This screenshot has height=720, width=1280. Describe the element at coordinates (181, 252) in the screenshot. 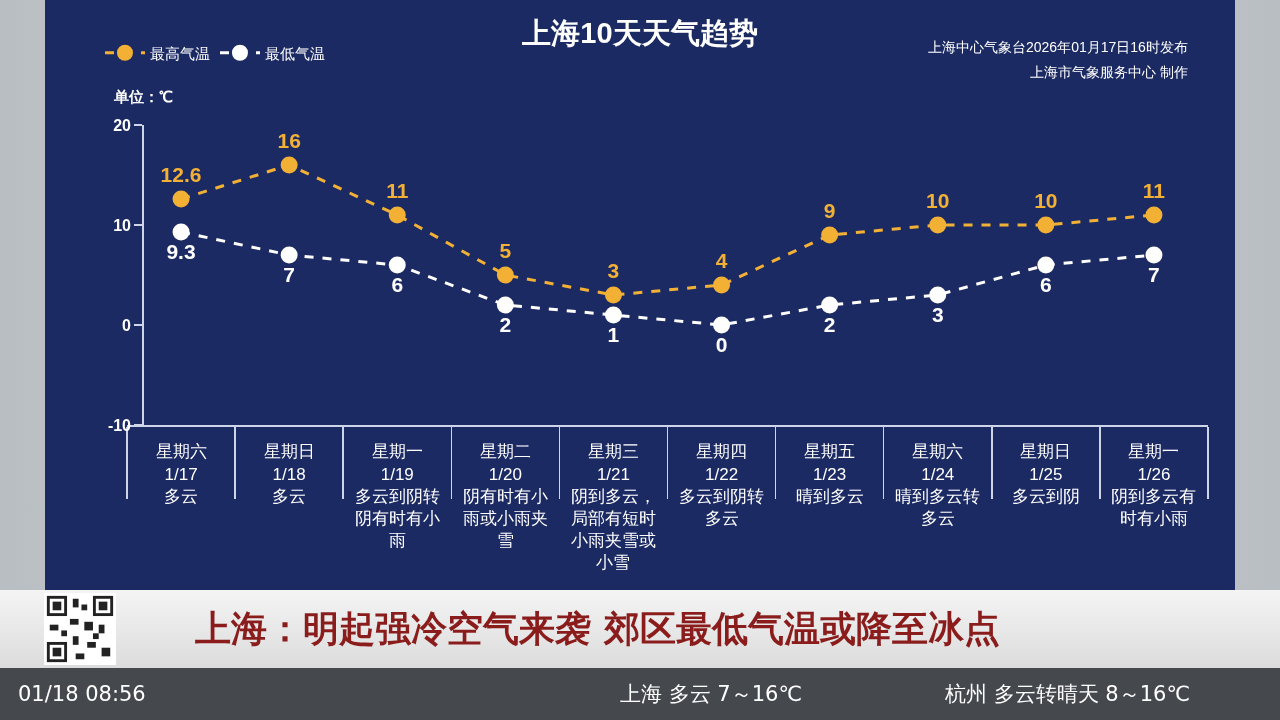

I see `data-label: 9.3` at that location.